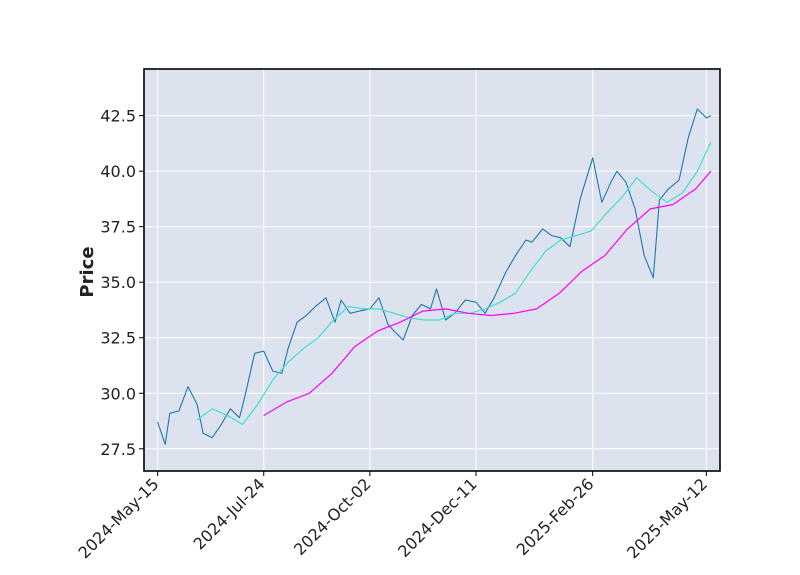 The width and height of the screenshot is (800, 575). What do you see at coordinates (118, 282) in the screenshot?
I see `y-tick-label: 35.0` at bounding box center [118, 282].